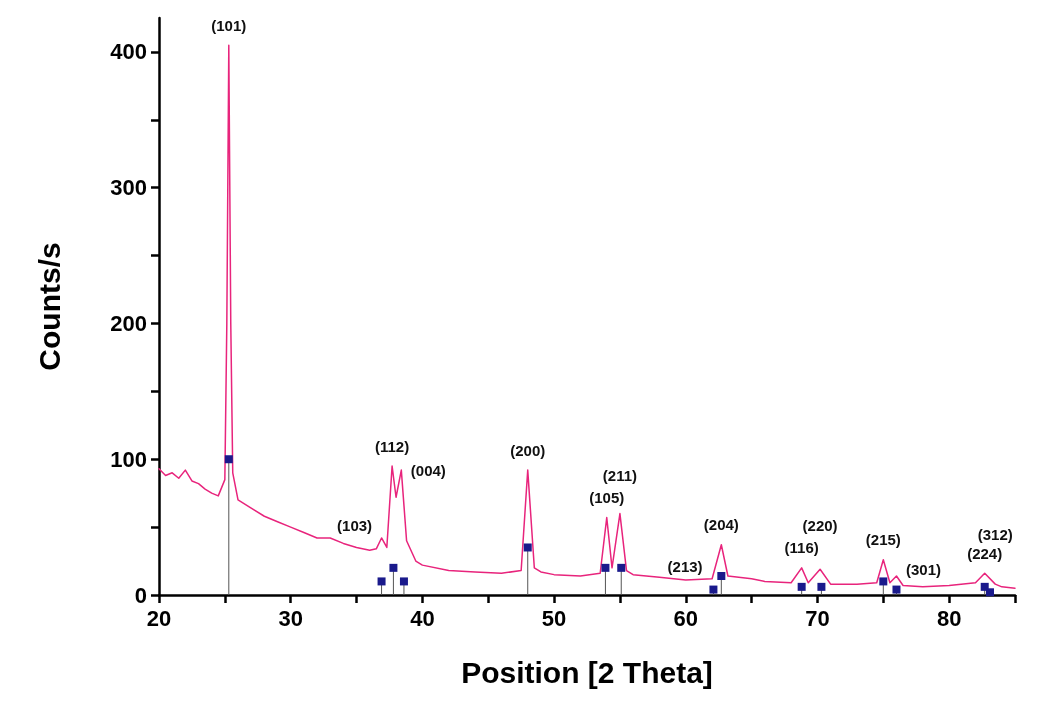  Describe the element at coordinates (686, 618) in the screenshot. I see `x-tick-label: 60` at that location.